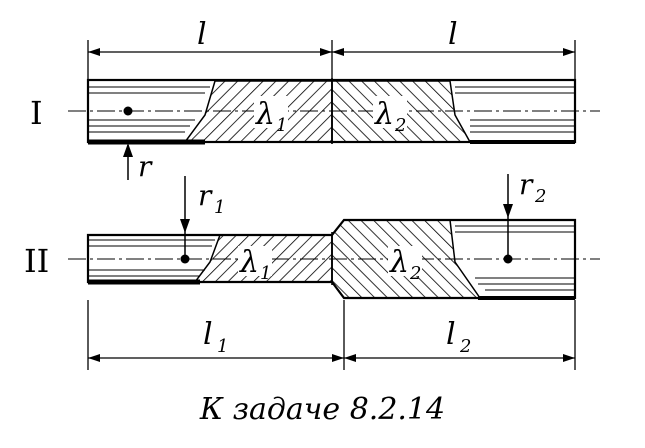 This screenshot has width=645, height=448. Describe the element at coordinates (215, 337) in the screenshot. I see `length-label-l1: l 1` at that location.